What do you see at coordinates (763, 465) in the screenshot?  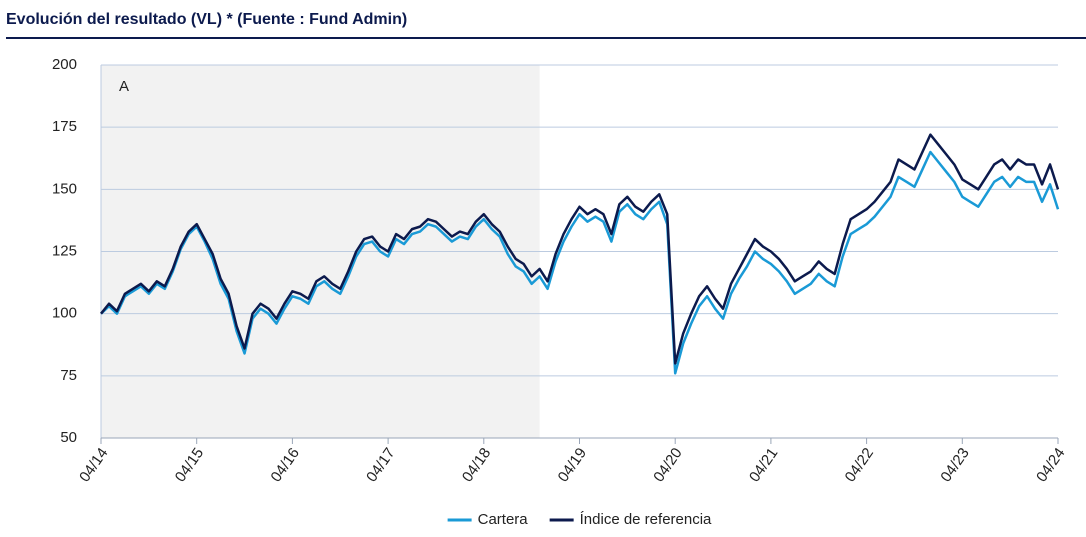 I see `x-tick-label: 04/21` at bounding box center [763, 465].